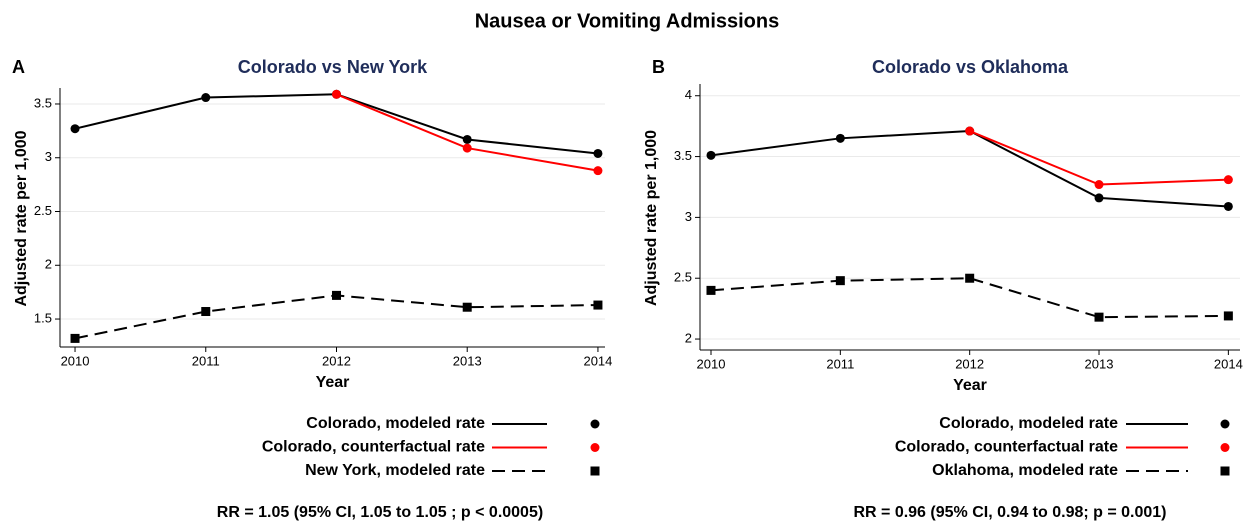  What do you see at coordinates (333, 67) in the screenshot?
I see `chart-title: Colorado vs New York` at bounding box center [333, 67].